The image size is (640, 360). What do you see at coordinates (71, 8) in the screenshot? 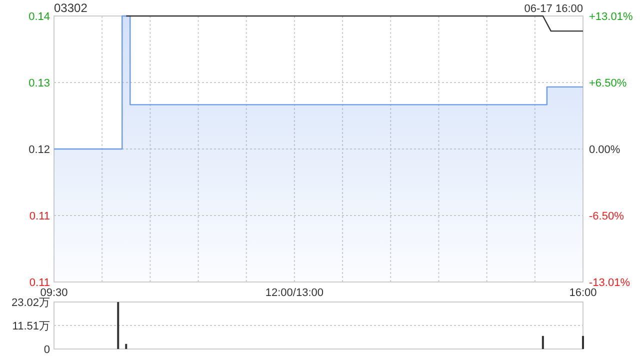
I see `chart-title: 03302` at bounding box center [71, 8].